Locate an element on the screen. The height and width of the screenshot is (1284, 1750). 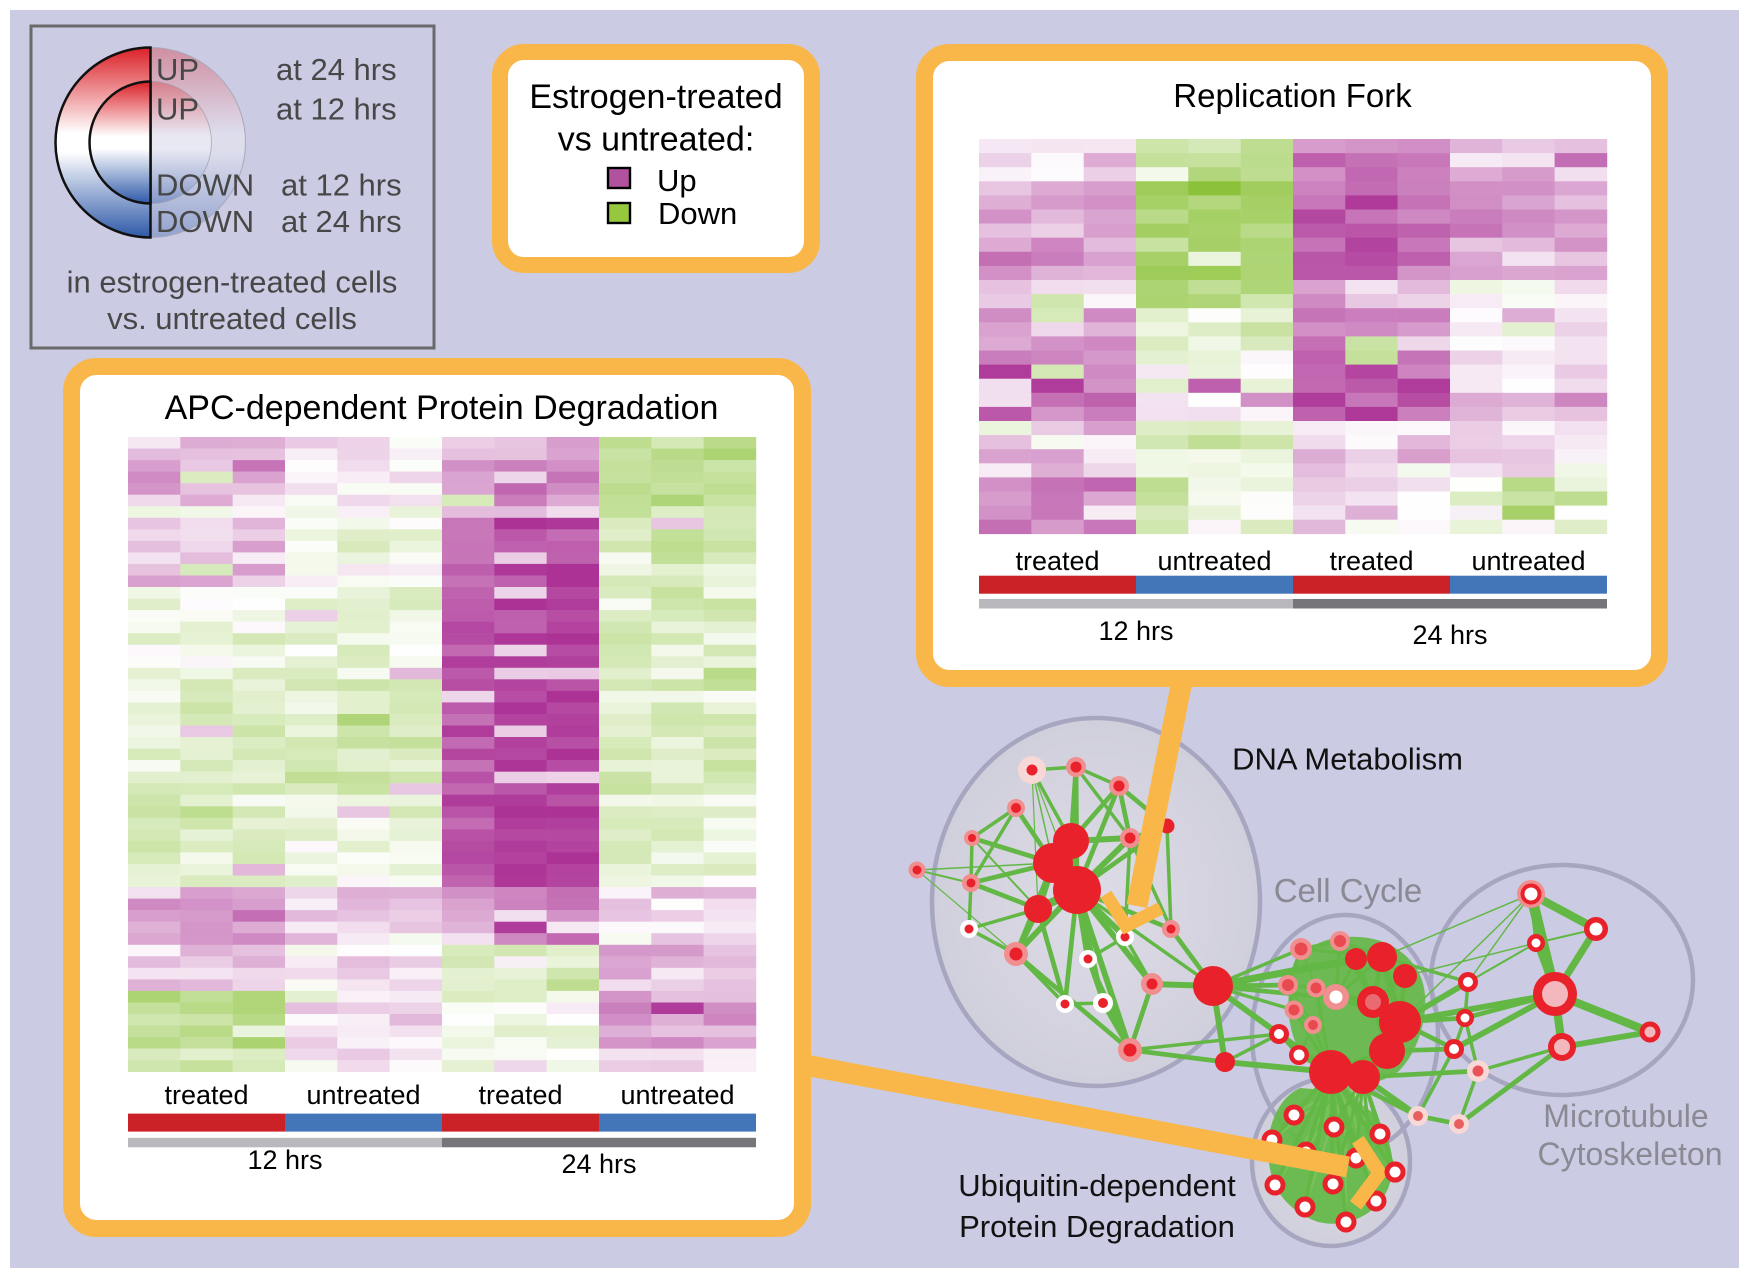
svg-text: in estrogen-treated cells is located at coordinates (232, 282).